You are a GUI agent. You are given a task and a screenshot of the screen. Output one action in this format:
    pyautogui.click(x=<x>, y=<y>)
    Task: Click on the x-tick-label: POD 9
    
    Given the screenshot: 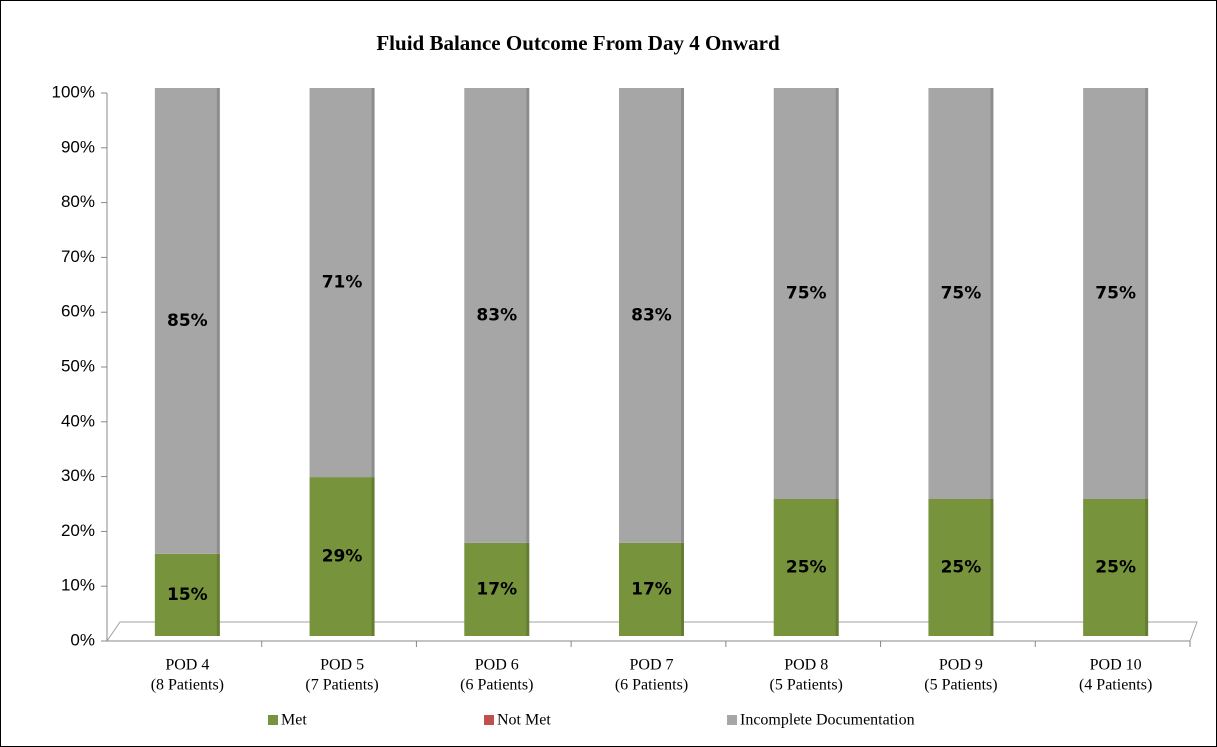 What is the action you would take?
    pyautogui.click(x=961, y=665)
    